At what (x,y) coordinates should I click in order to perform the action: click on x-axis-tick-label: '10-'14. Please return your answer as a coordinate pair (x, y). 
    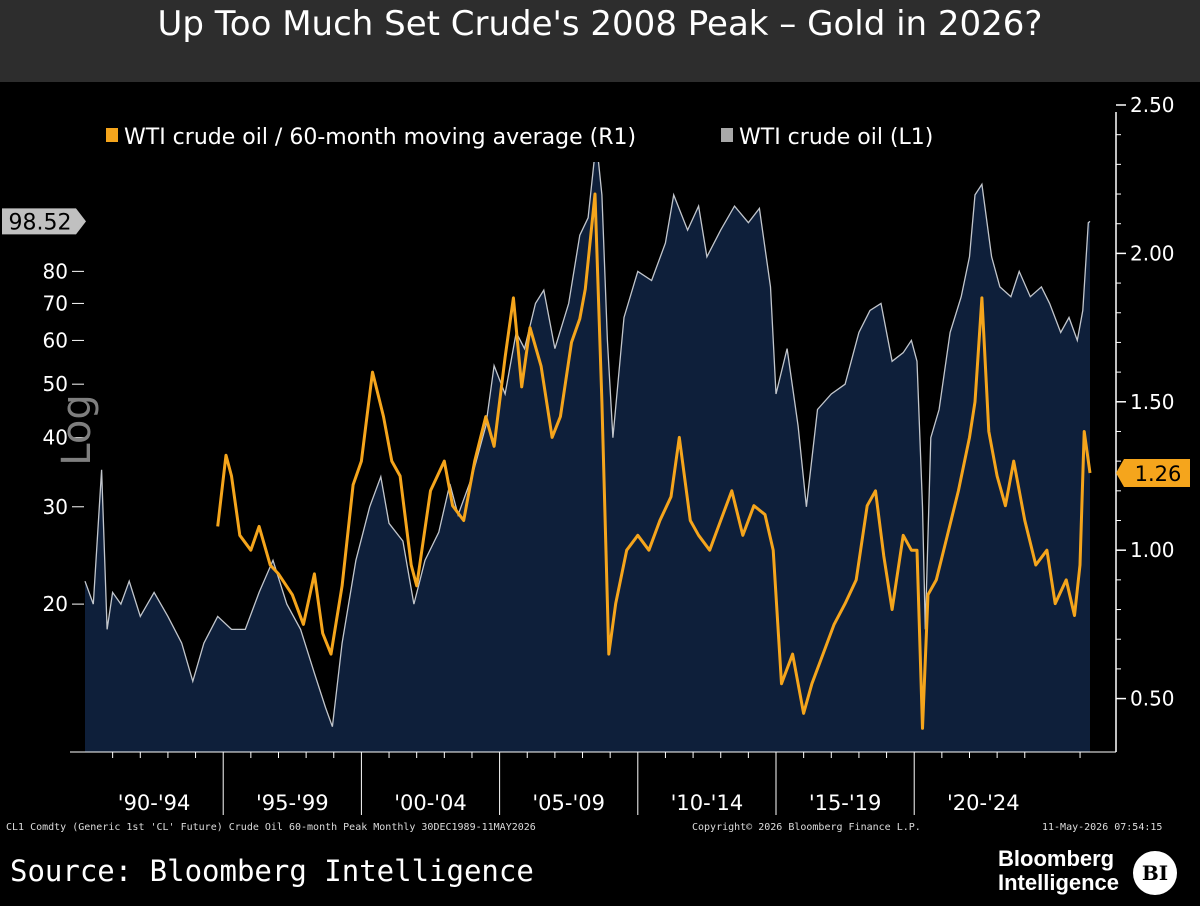
    Looking at the image, I should click on (707, 803).